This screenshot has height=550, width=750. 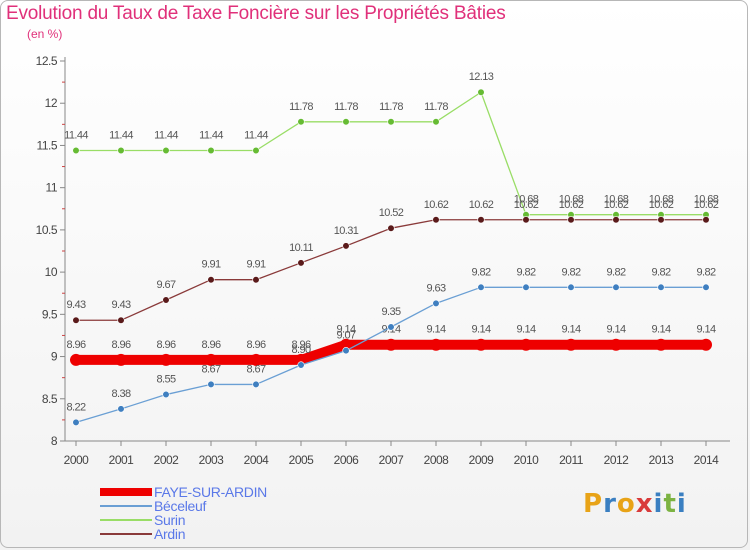 What do you see at coordinates (122, 460) in the screenshot?
I see `x-tick-label: 2001` at bounding box center [122, 460].